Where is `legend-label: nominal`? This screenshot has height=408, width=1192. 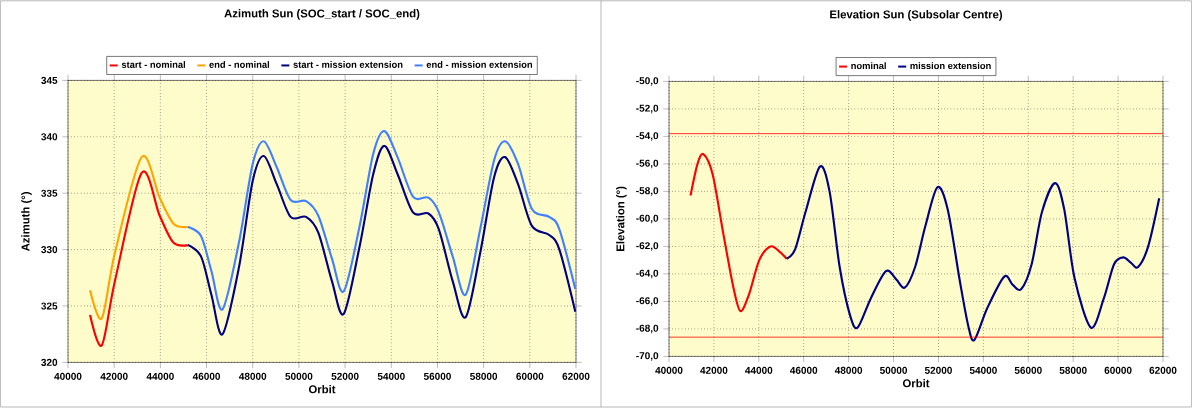 legend-label: nominal is located at coordinates (868, 66).